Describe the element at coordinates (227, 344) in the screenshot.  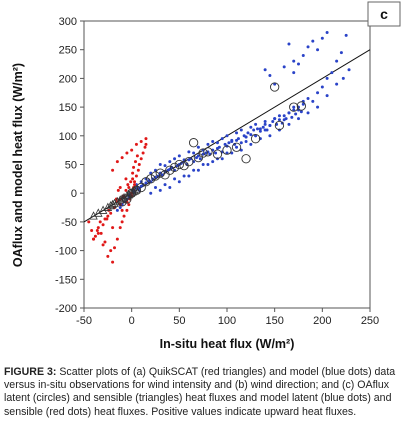
I see `x-axis-title: In-situ heat flux (W/m²)` at that location.